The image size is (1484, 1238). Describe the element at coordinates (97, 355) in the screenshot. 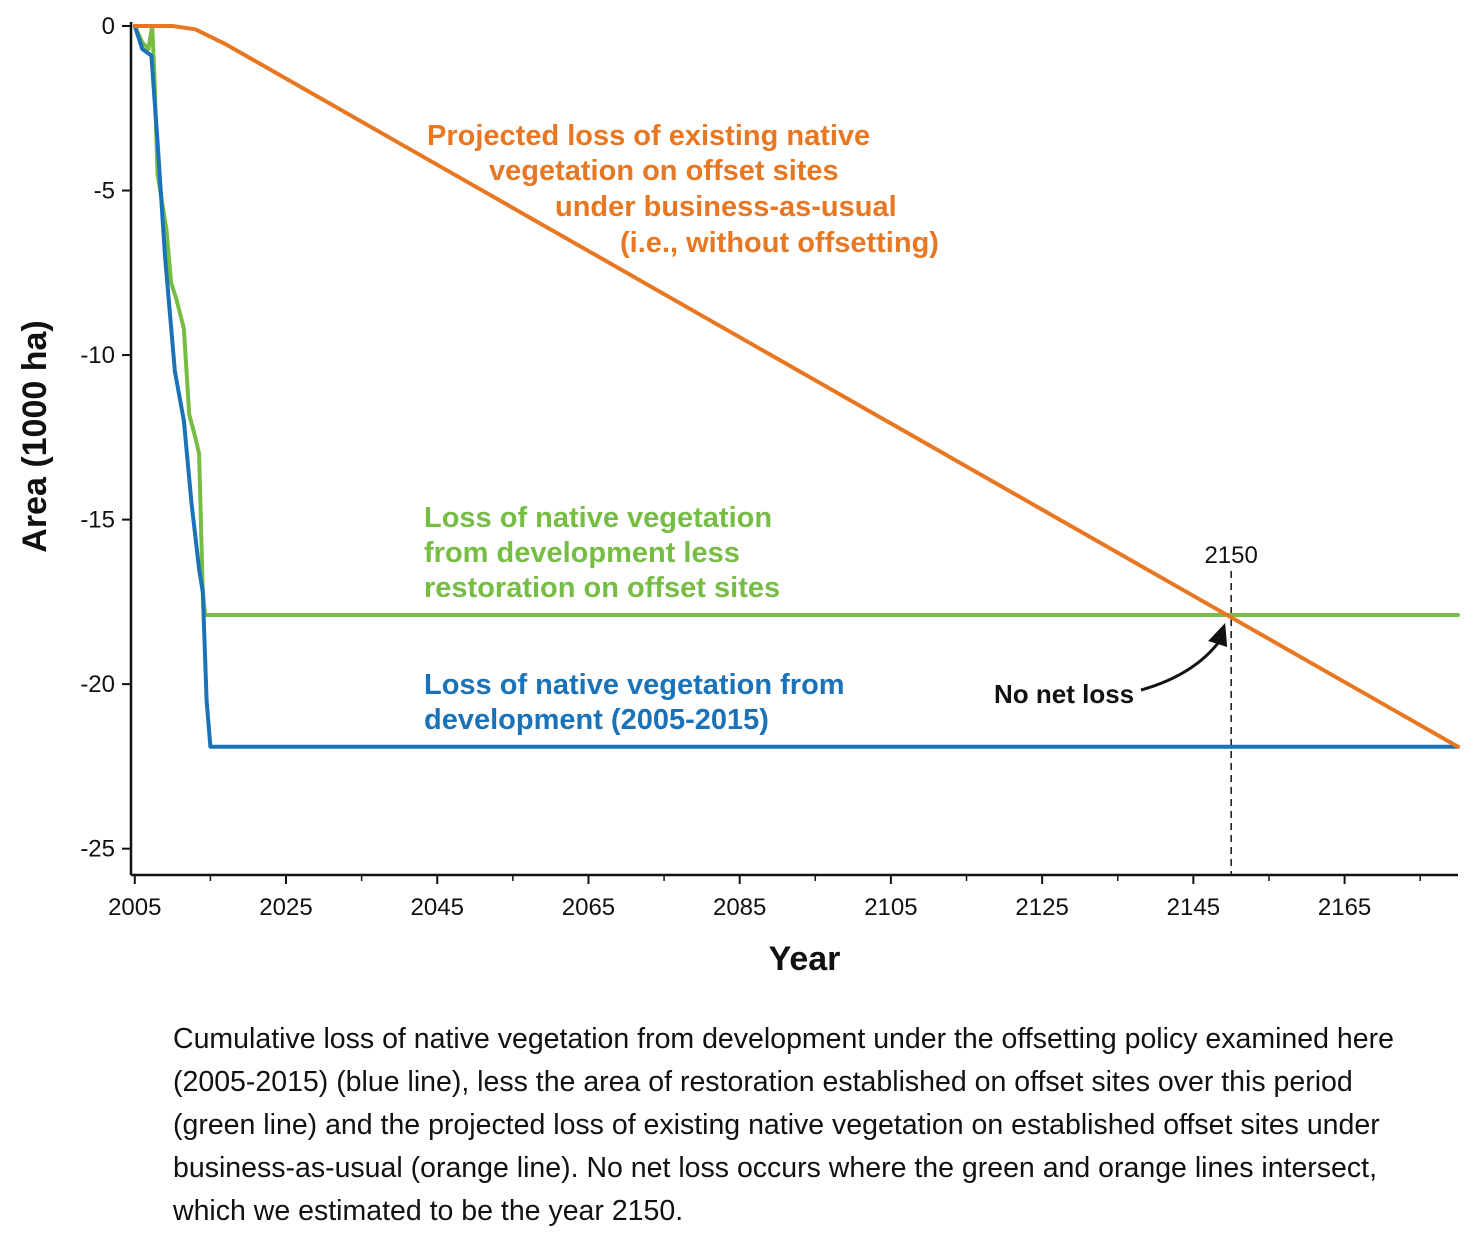

I see `y-tick-label: -10` at that location.